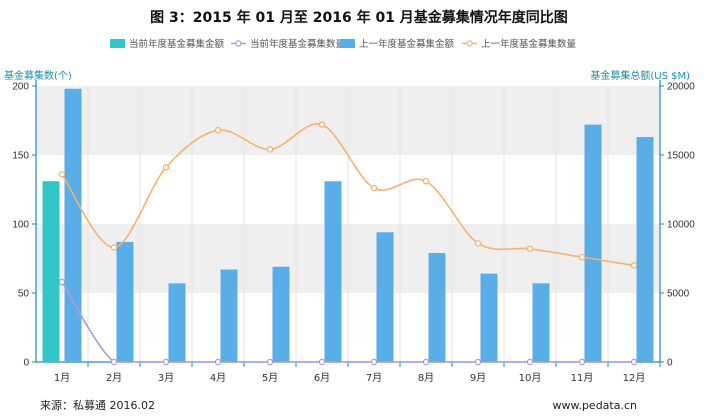 This screenshot has height=417, width=718. Describe the element at coordinates (218, 378) in the screenshot. I see `x-axis-tick-label: 4月` at that location.